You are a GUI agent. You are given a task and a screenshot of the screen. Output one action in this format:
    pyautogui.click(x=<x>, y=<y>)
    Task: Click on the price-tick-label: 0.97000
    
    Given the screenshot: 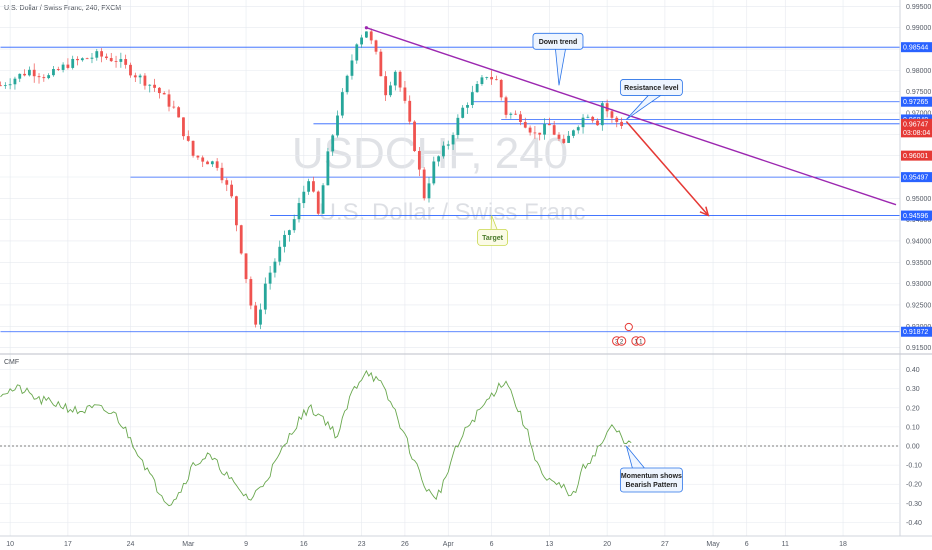 What is the action you would take?
    pyautogui.click(x=918, y=114)
    